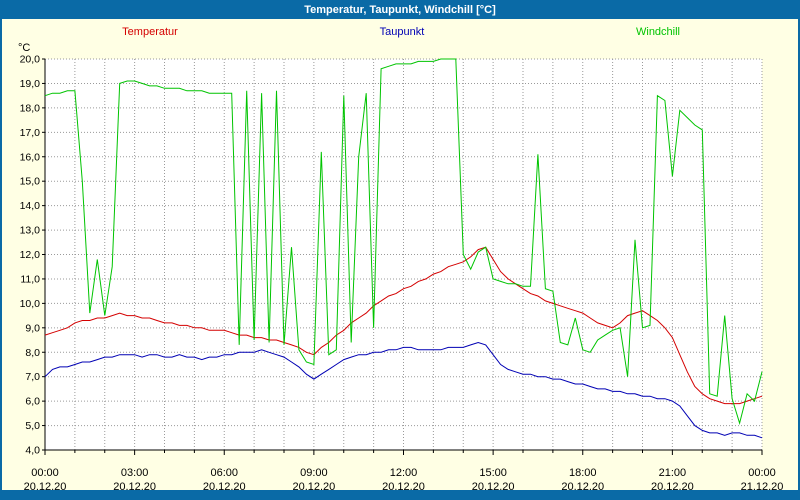  Describe the element at coordinates (583, 473) in the screenshot. I see `svg-text: 18:00` at that location.